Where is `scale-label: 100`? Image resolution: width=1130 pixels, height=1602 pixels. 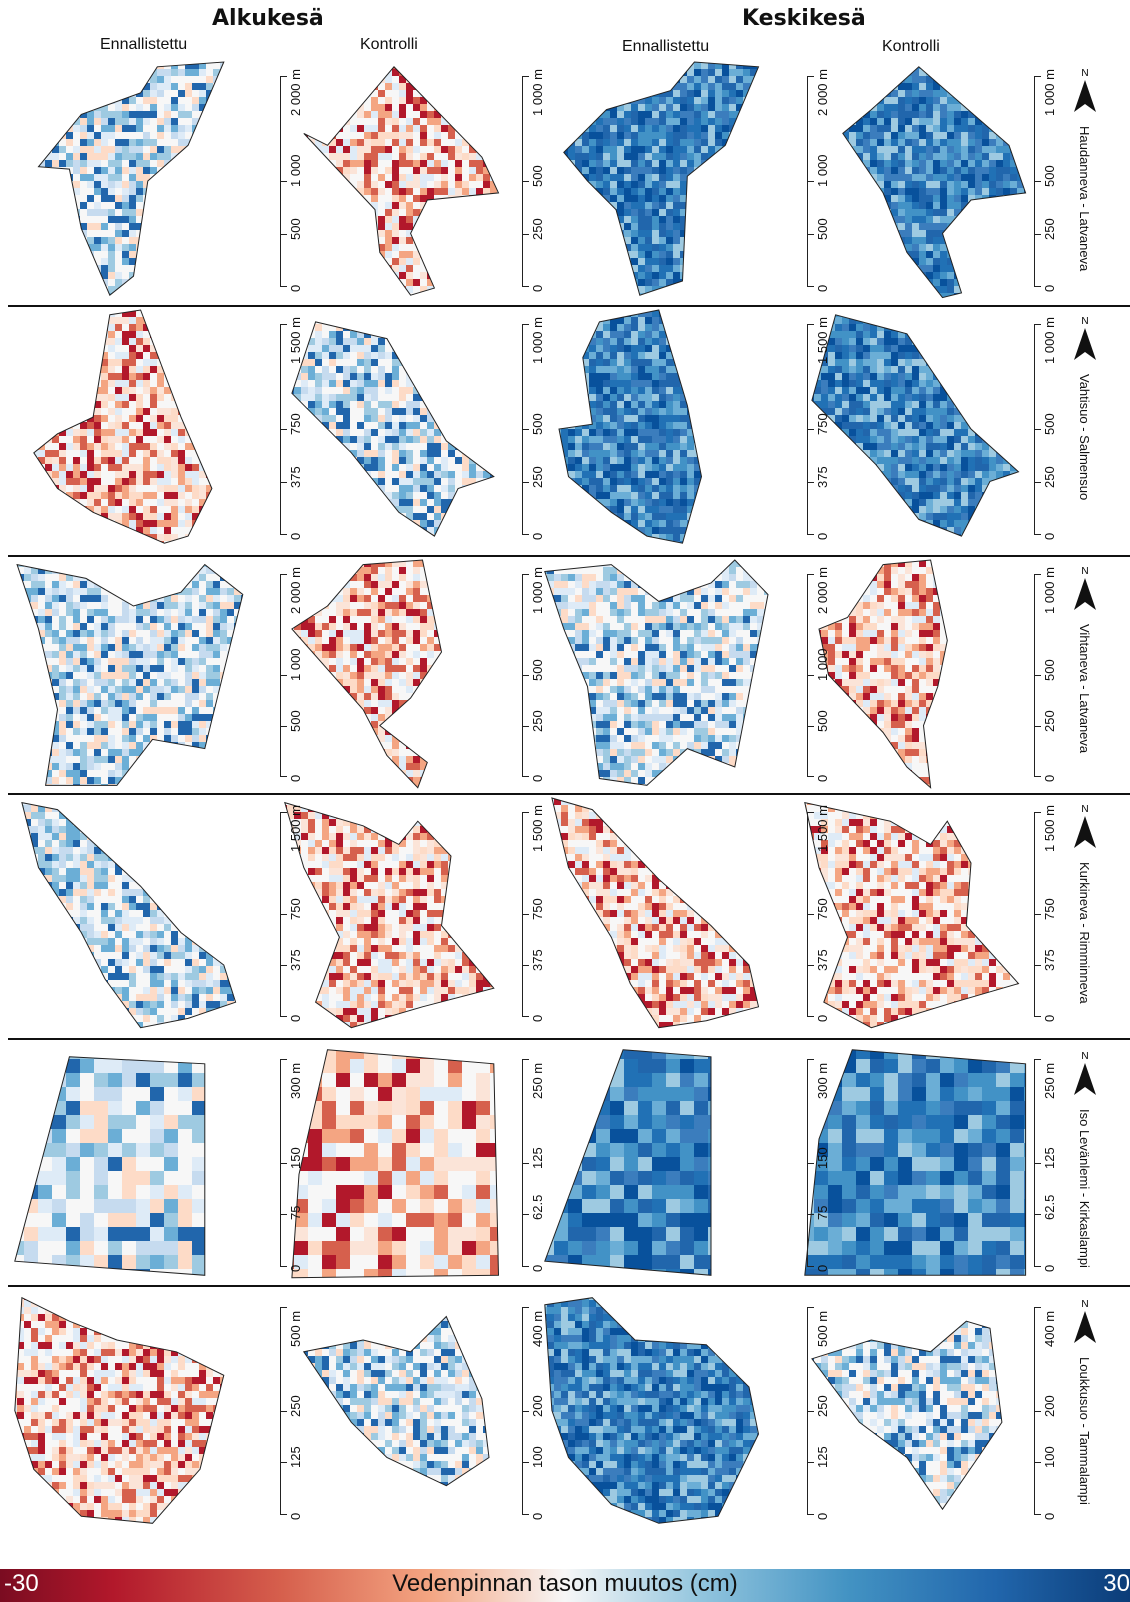
scale-label: 100 is located at coordinates (1049, 1458).